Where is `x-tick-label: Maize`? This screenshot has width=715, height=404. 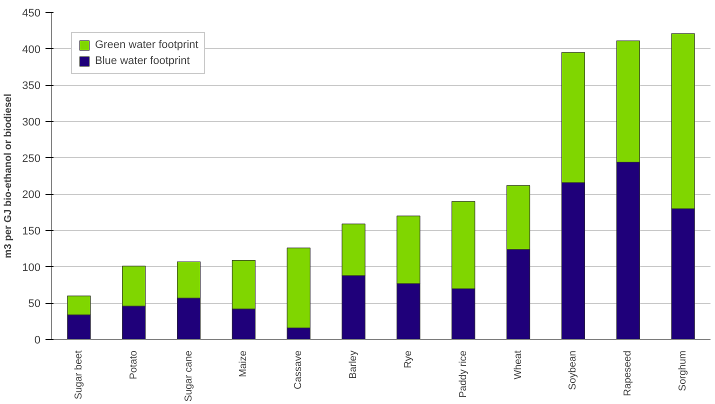
x-tick-label: Maize is located at coordinates (244, 364).